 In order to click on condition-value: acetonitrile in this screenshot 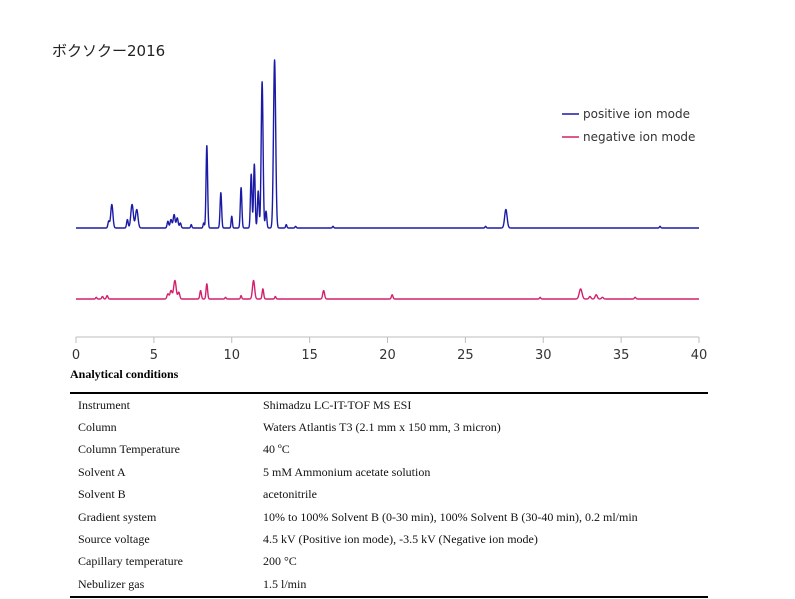, I will do `click(290, 494)`.